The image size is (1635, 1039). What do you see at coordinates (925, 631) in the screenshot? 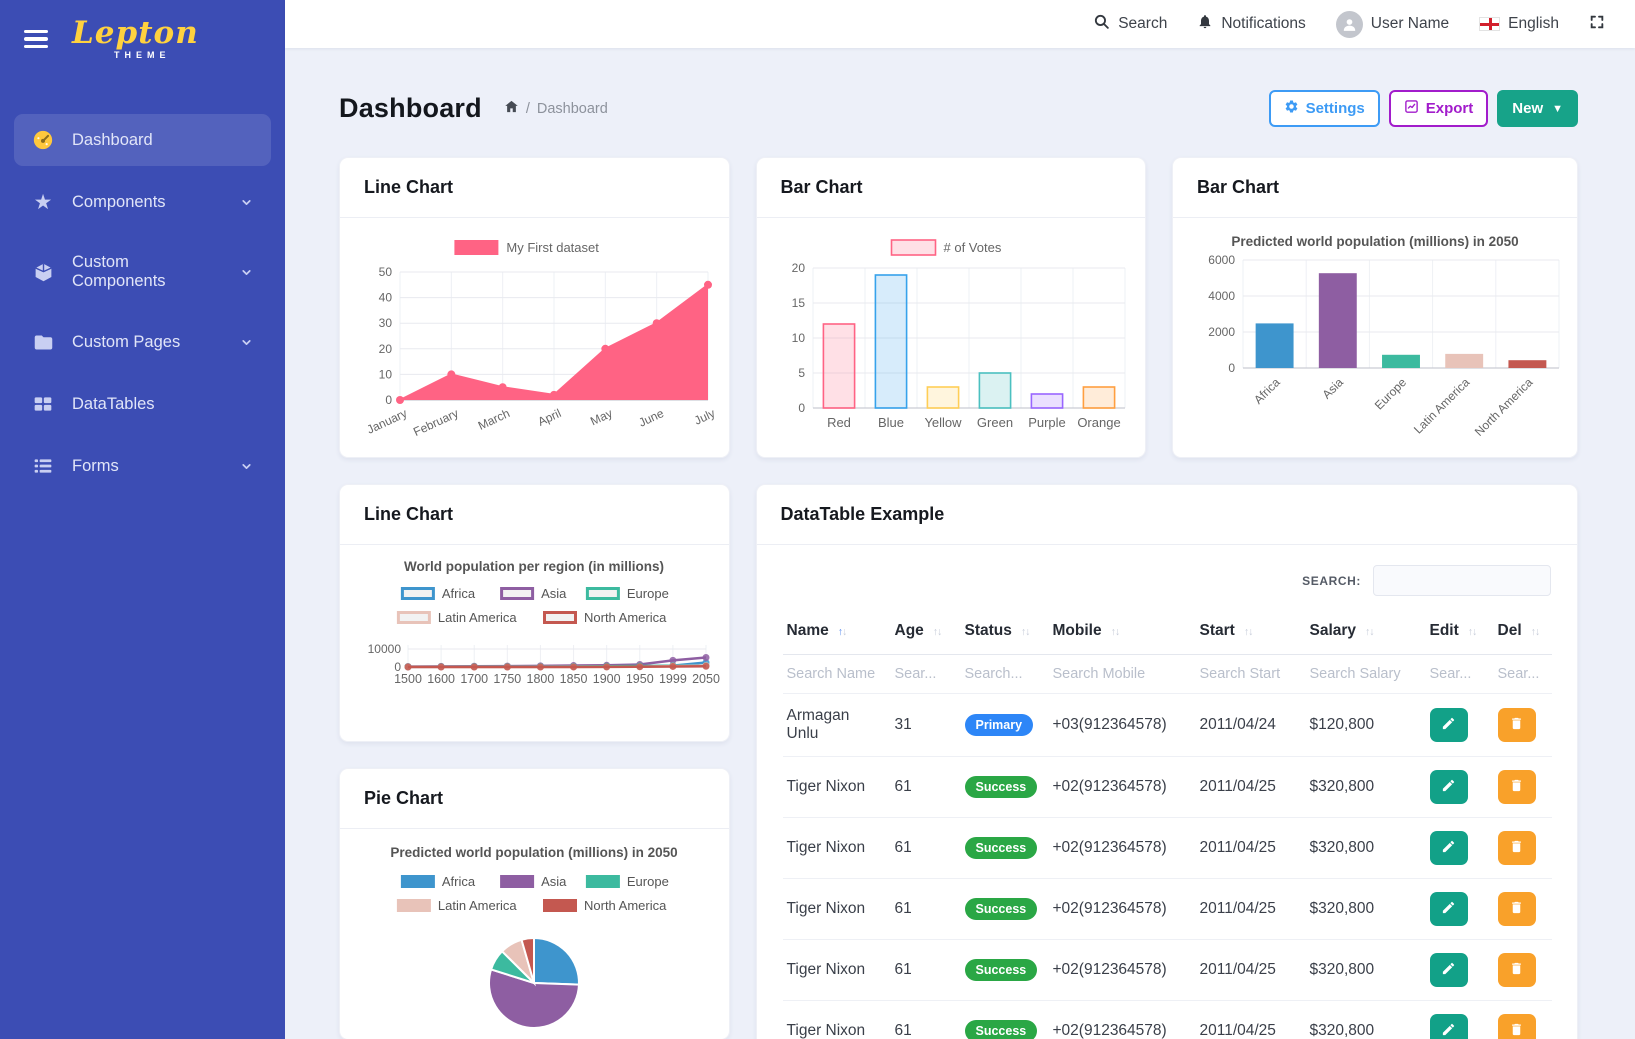
I see `column-header-age: Age ↑↓` at bounding box center [925, 631].